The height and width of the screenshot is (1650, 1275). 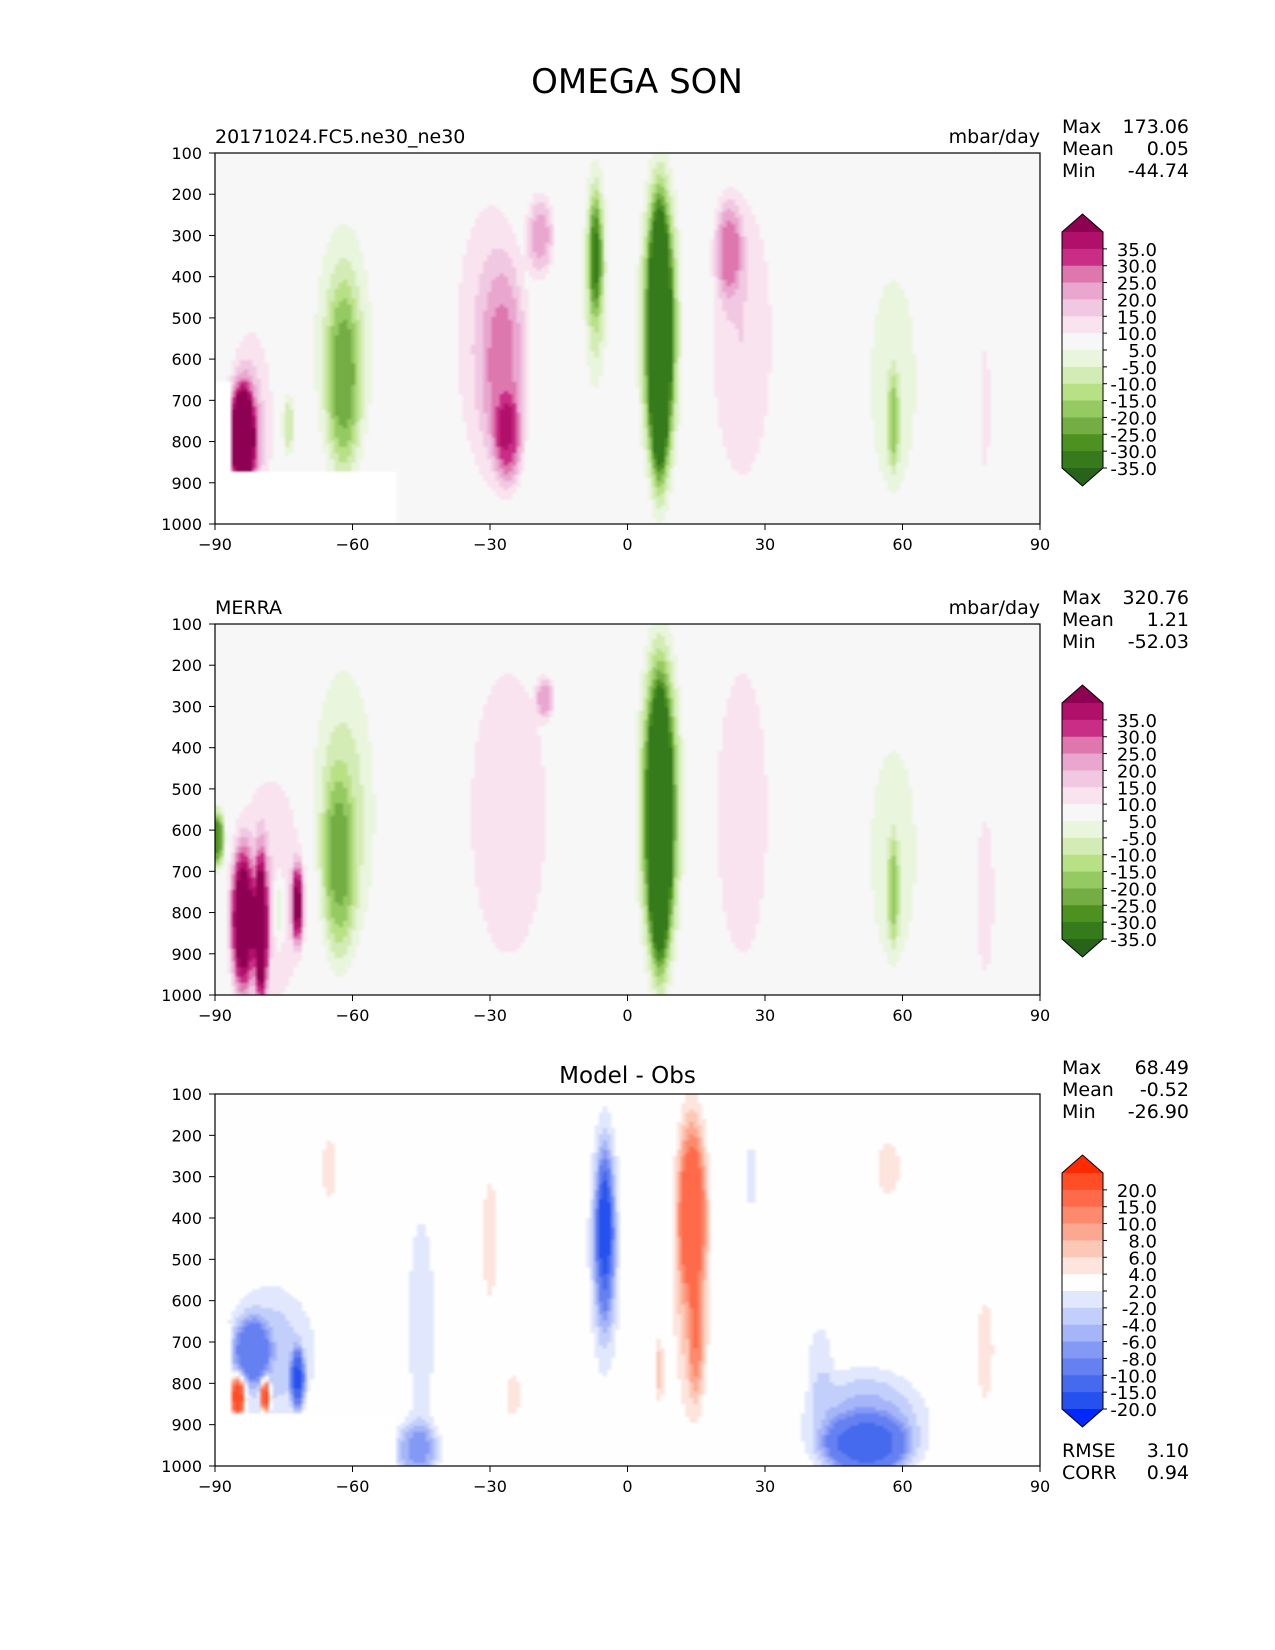 What do you see at coordinates (765, 1486) in the screenshot?
I see `x-tick-label: 30` at bounding box center [765, 1486].